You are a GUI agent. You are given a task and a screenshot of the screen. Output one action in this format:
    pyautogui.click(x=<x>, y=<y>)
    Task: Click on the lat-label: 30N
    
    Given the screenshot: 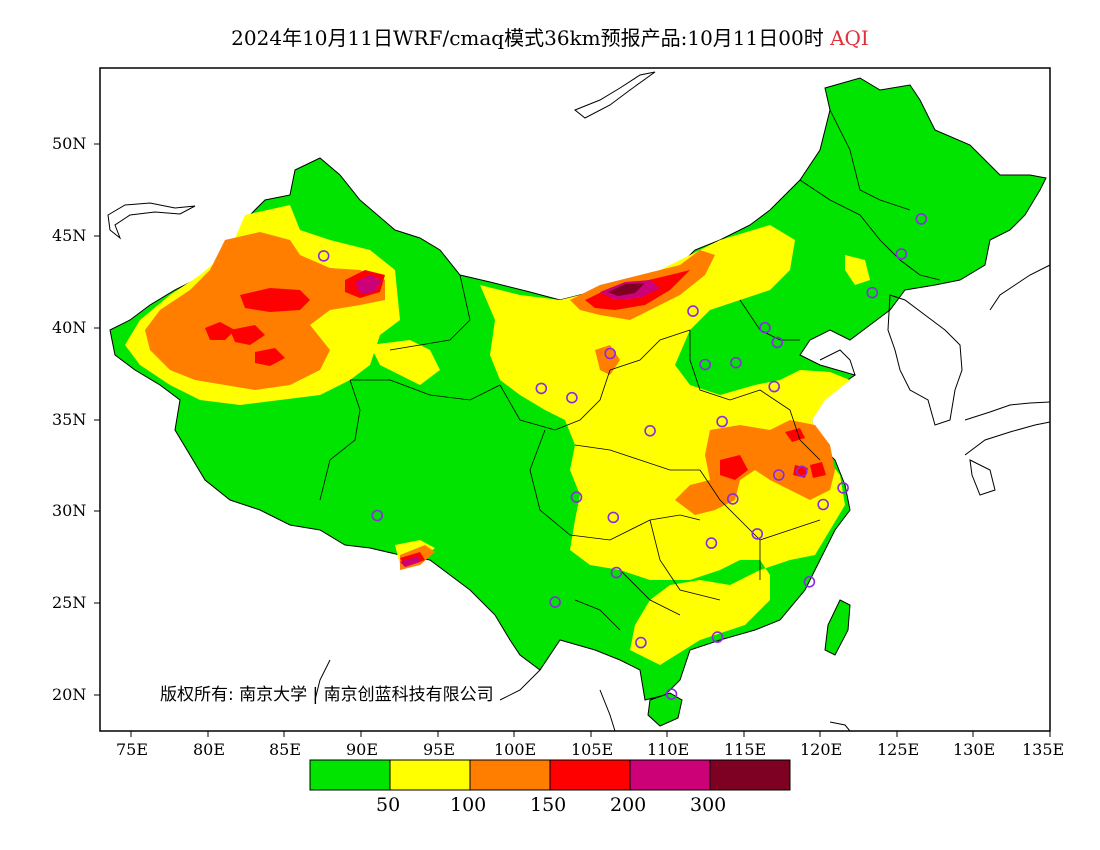 What is the action you would take?
    pyautogui.click(x=69, y=510)
    